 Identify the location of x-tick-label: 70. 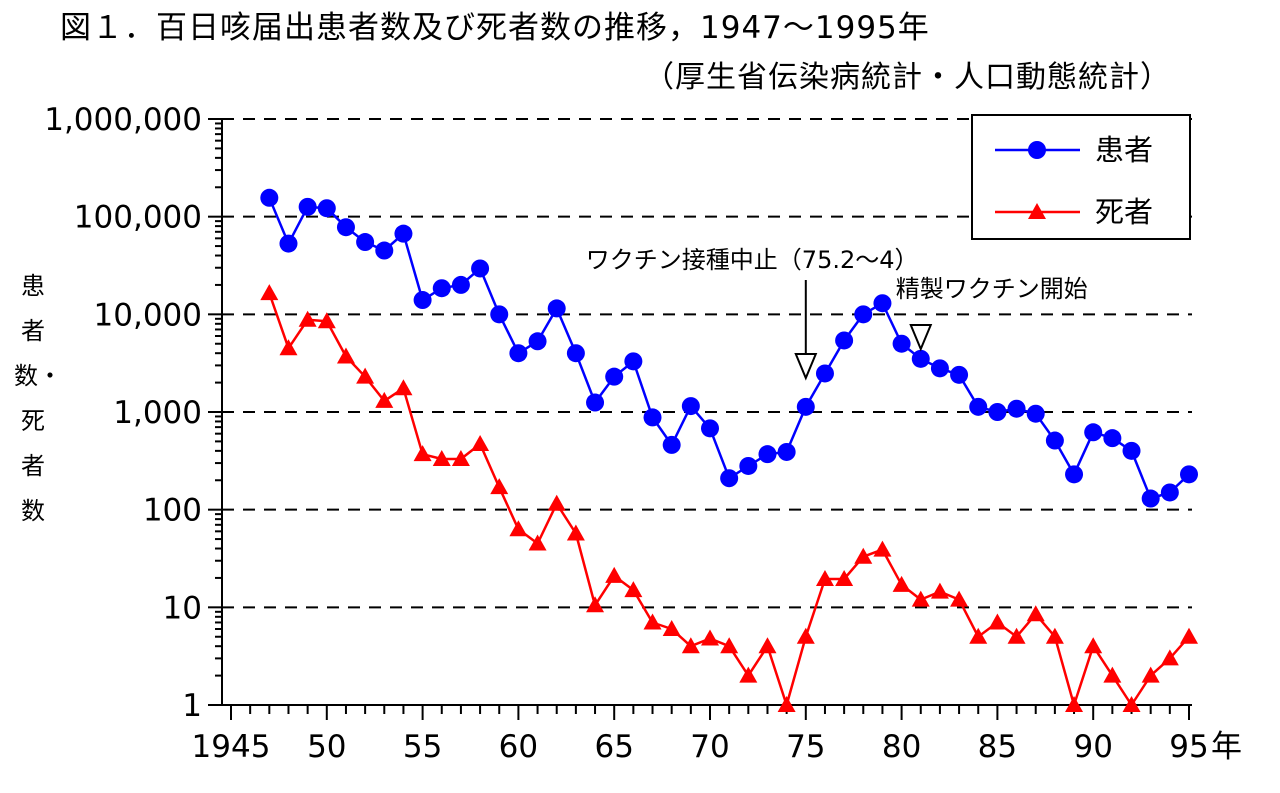
(709, 747).